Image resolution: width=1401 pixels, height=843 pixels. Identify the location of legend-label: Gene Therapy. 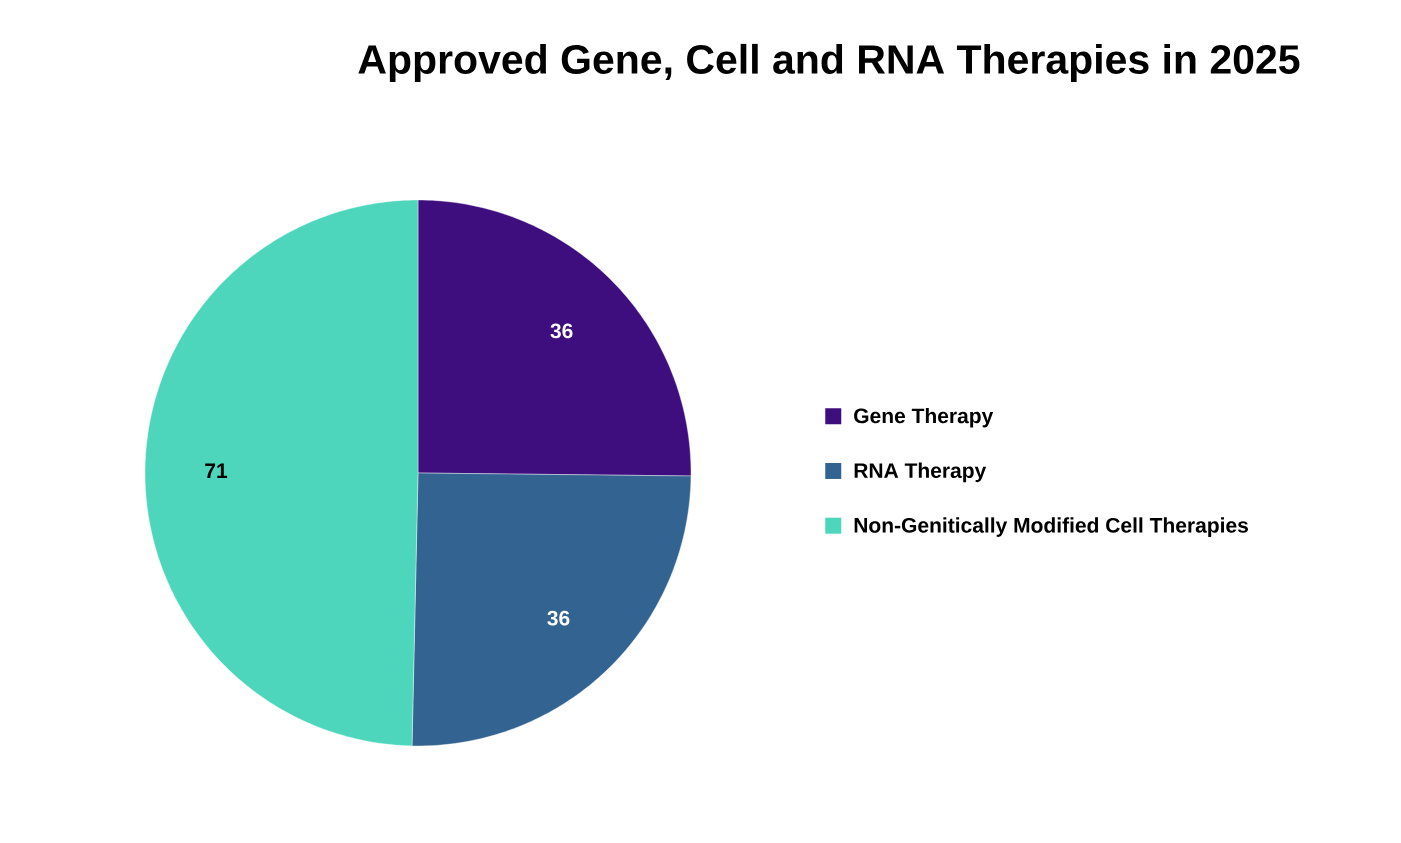
(924, 417).